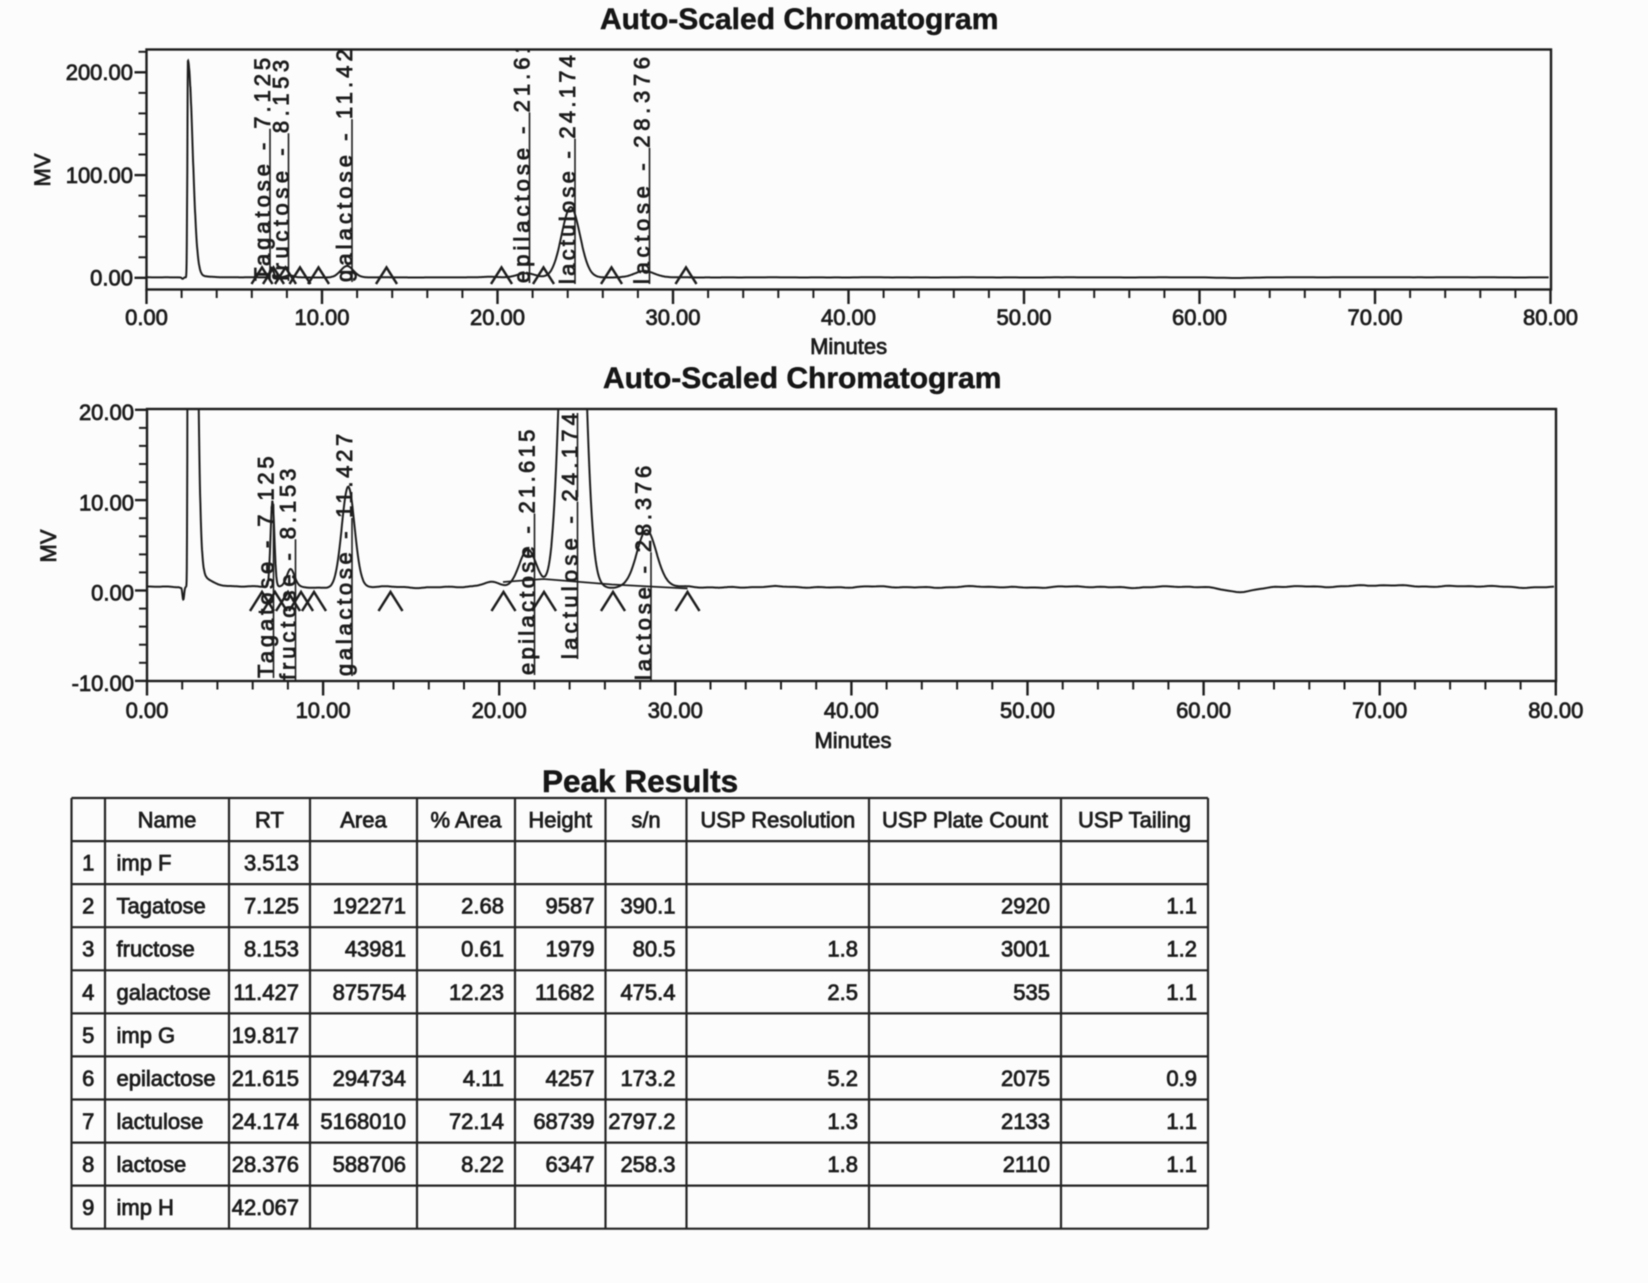 The width and height of the screenshot is (1648, 1283). I want to click on svg-text: % Area, so click(467, 820).